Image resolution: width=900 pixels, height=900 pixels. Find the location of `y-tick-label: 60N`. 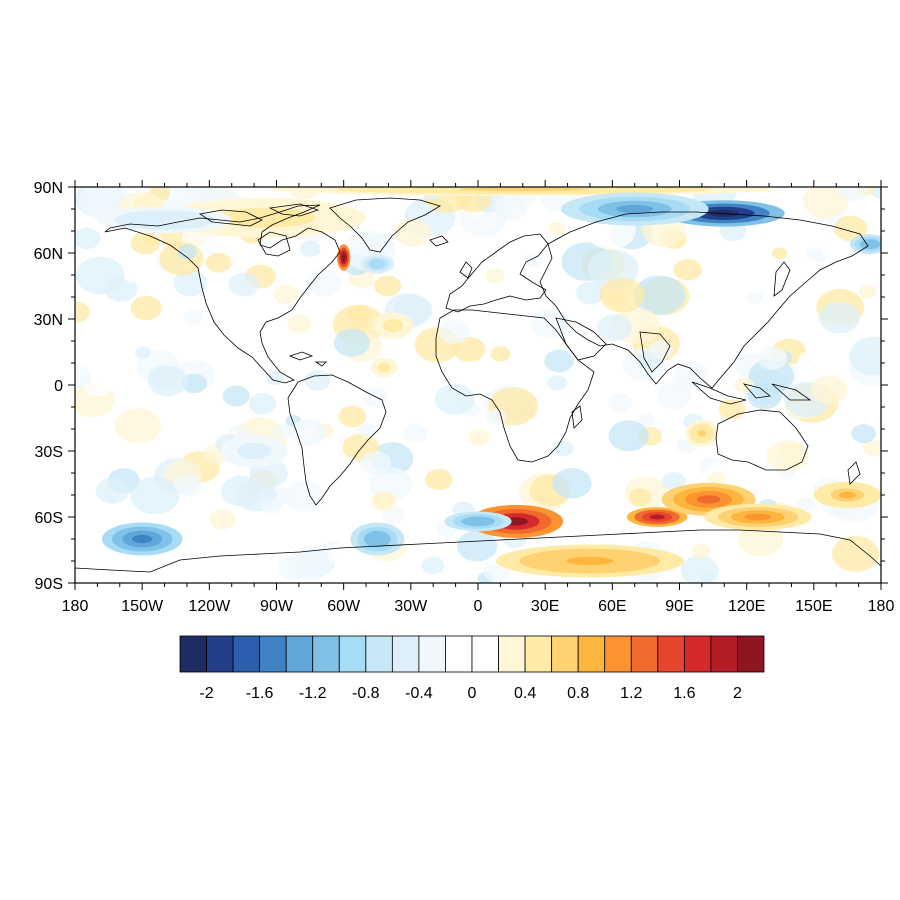

y-tick-label: 60N is located at coordinates (48, 254).